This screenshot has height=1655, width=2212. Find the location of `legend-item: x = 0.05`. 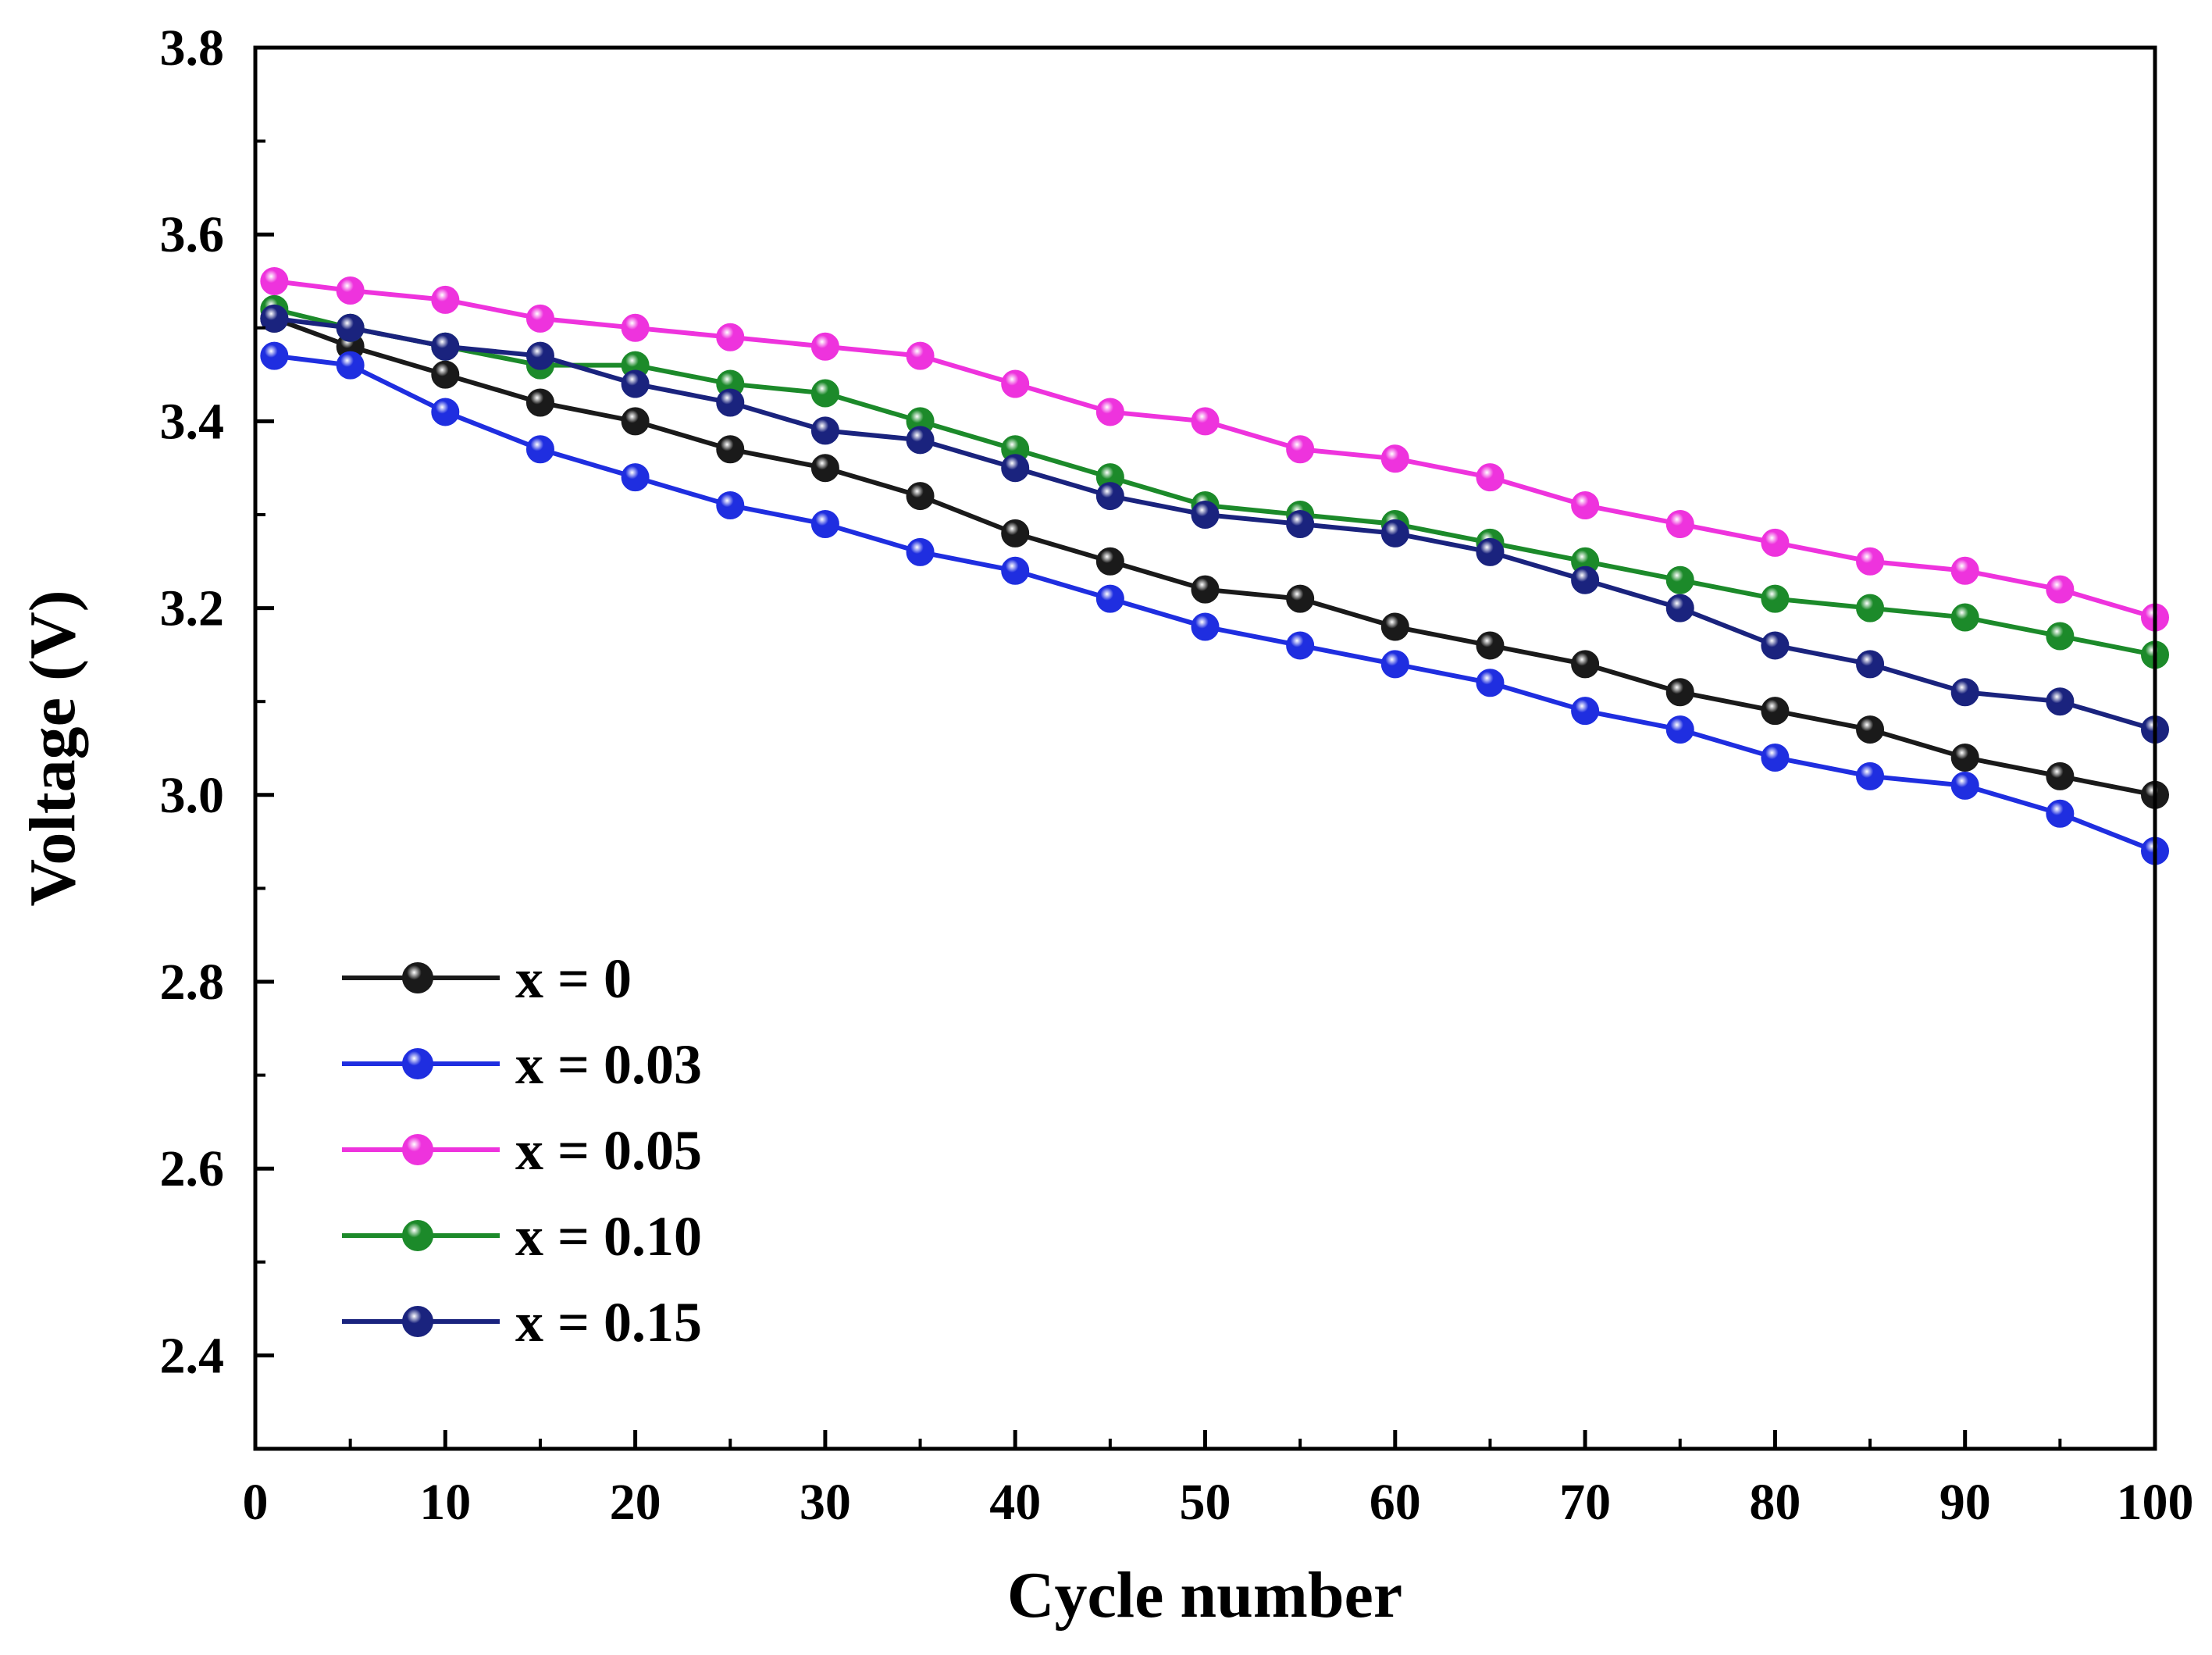

legend-item: x = 0.05 is located at coordinates (522, 1150).